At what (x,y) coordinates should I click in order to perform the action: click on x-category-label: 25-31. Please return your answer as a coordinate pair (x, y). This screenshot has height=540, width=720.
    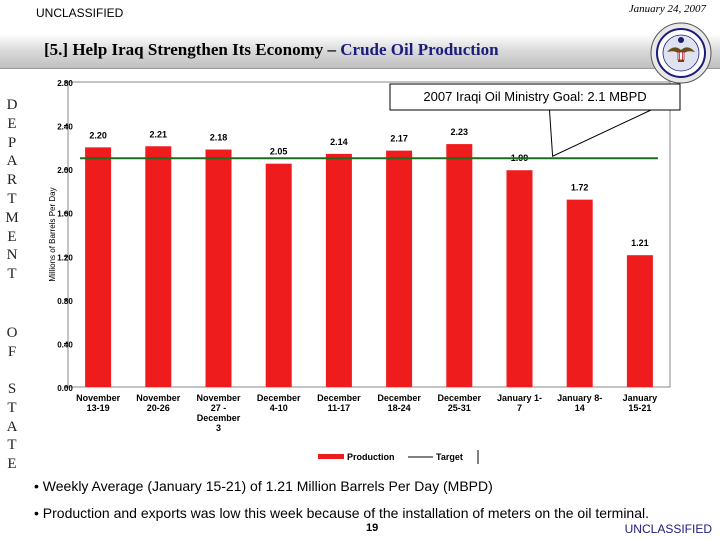
    Looking at the image, I should click on (459, 408).